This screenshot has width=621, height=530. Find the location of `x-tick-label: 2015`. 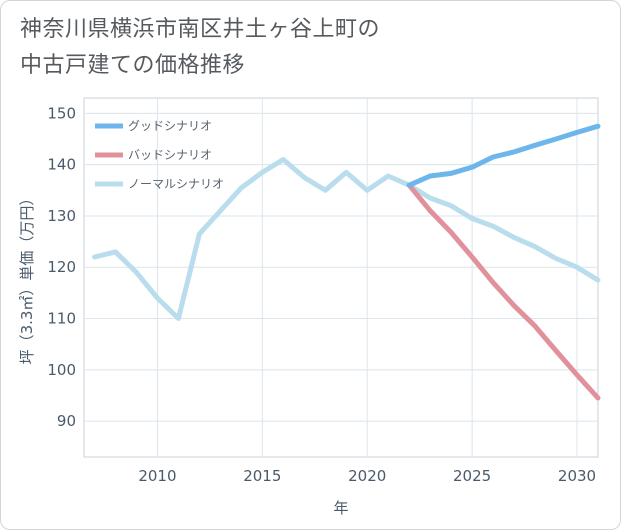

x-tick-label: 2015 is located at coordinates (262, 476).